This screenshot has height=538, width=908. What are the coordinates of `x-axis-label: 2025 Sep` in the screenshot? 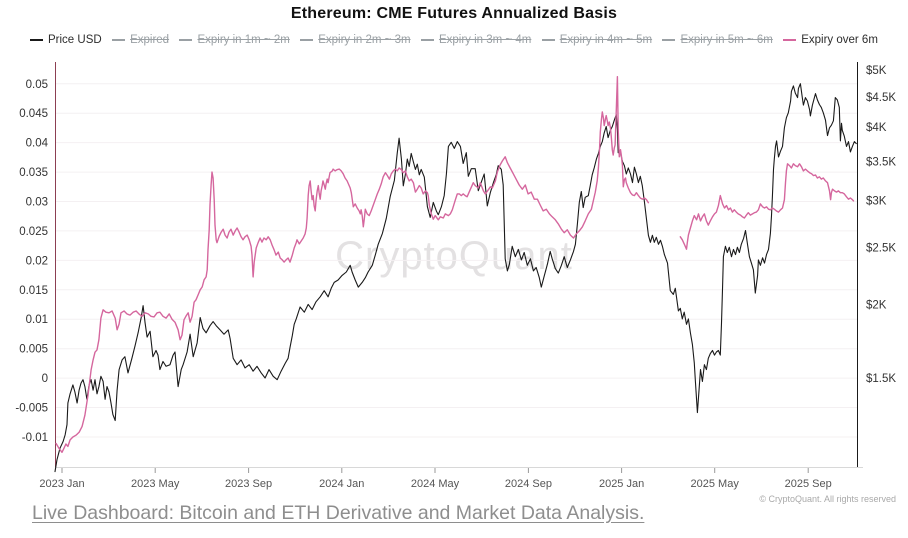 It's located at (808, 484).